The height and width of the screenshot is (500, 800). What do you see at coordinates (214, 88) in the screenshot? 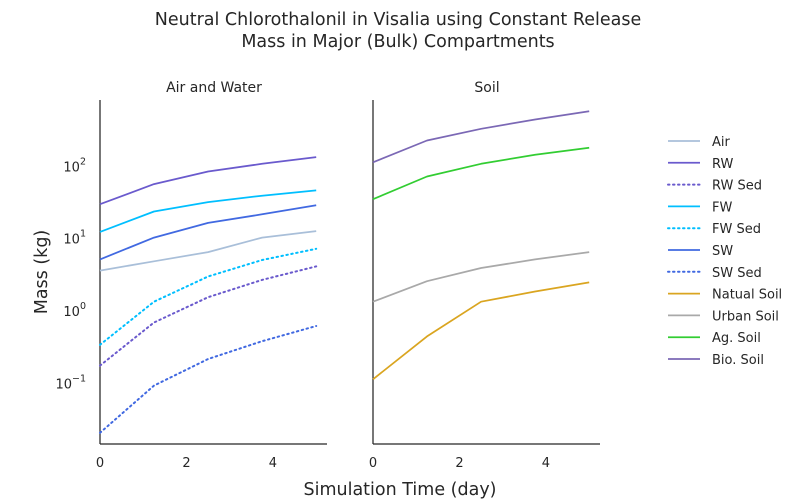
I see `panel-title-air-water: Air and Water` at bounding box center [214, 88].